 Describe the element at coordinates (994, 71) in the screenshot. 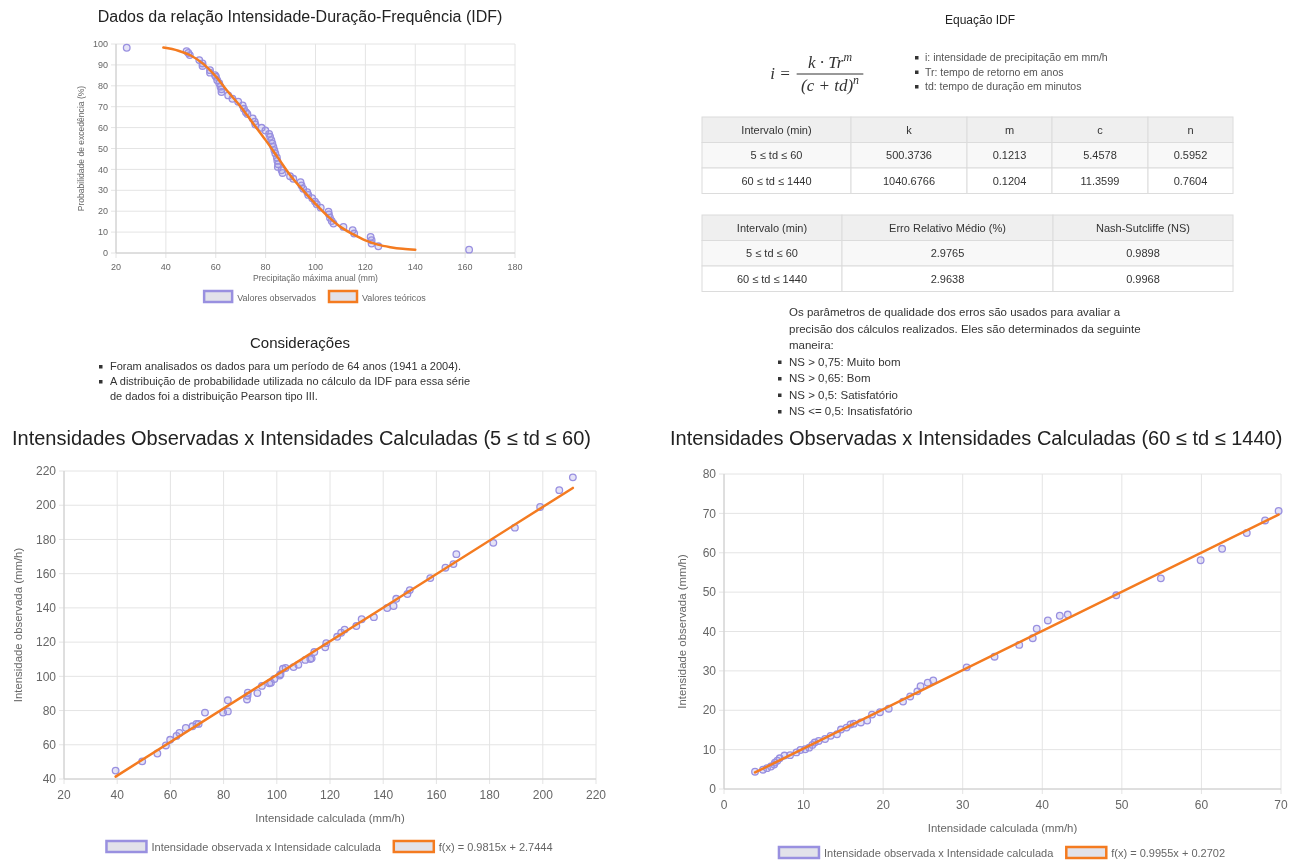

I see `text: Tr: tempo de retorno em anos` at that location.